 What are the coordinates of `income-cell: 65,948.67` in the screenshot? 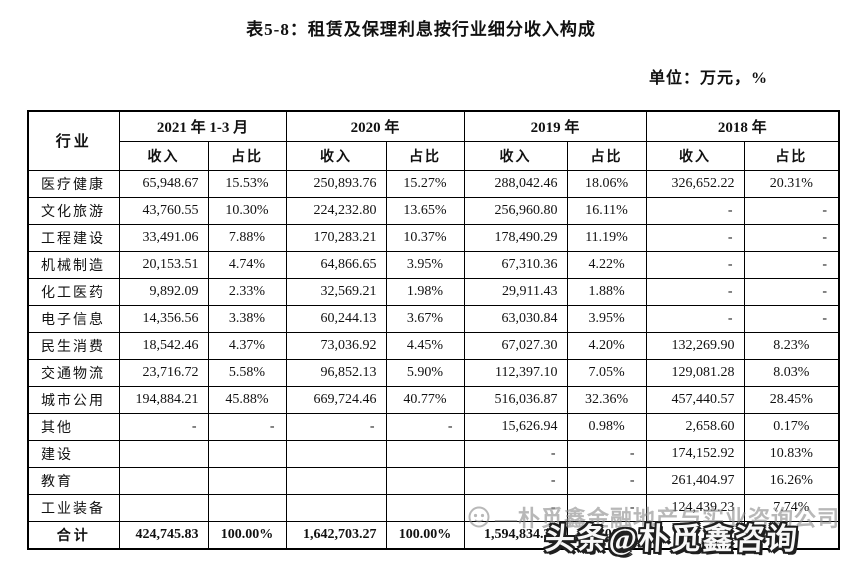 It's located at (163, 183).